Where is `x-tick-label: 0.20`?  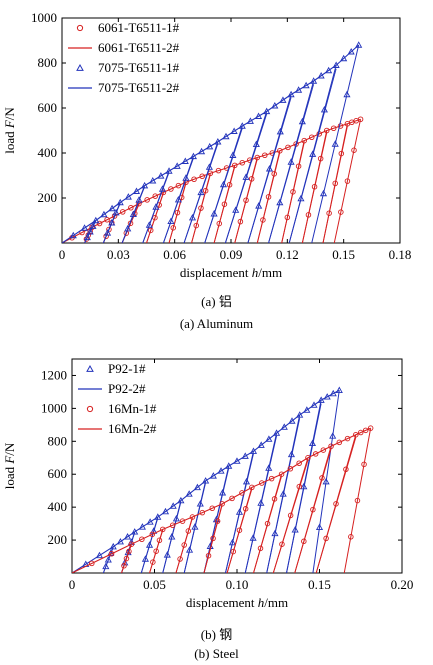 x-tick-label: 0.20 is located at coordinates (402, 584).